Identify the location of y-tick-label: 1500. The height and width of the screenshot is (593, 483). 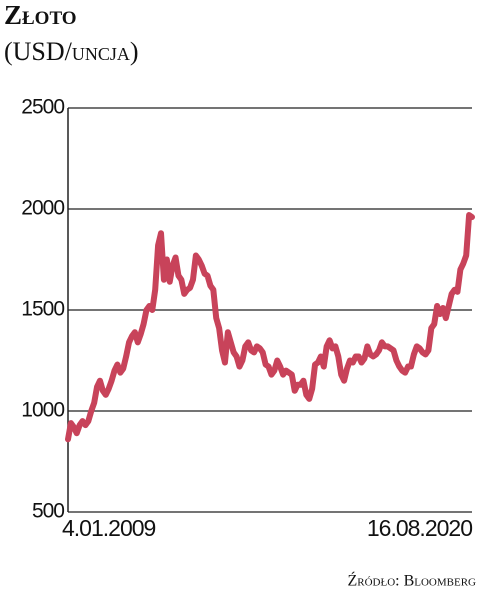
(42, 309).